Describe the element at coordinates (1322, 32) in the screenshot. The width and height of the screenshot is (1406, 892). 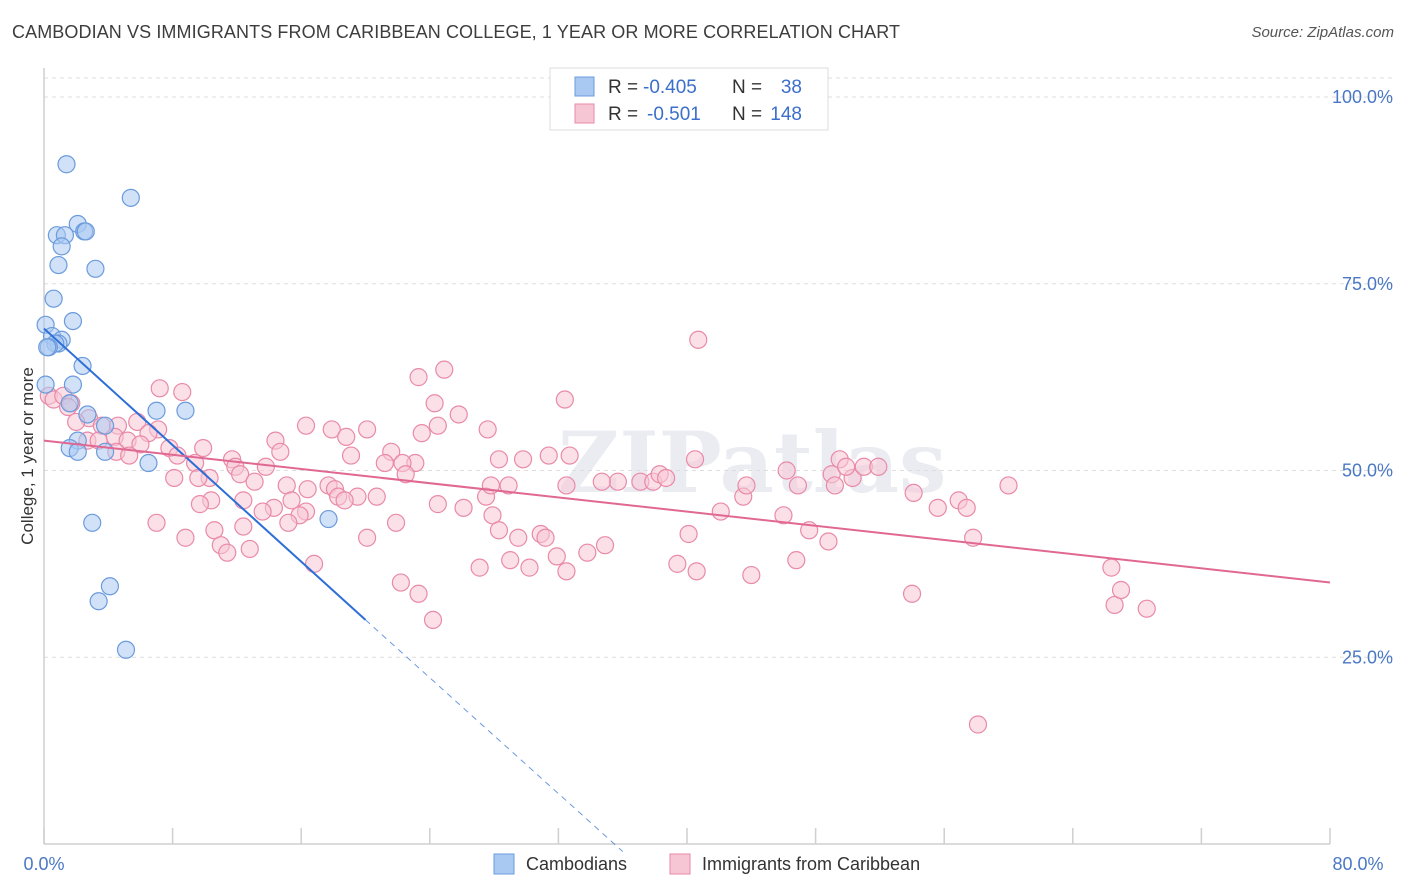
I see `source-label: Source: ZipAtlas.com` at that location.